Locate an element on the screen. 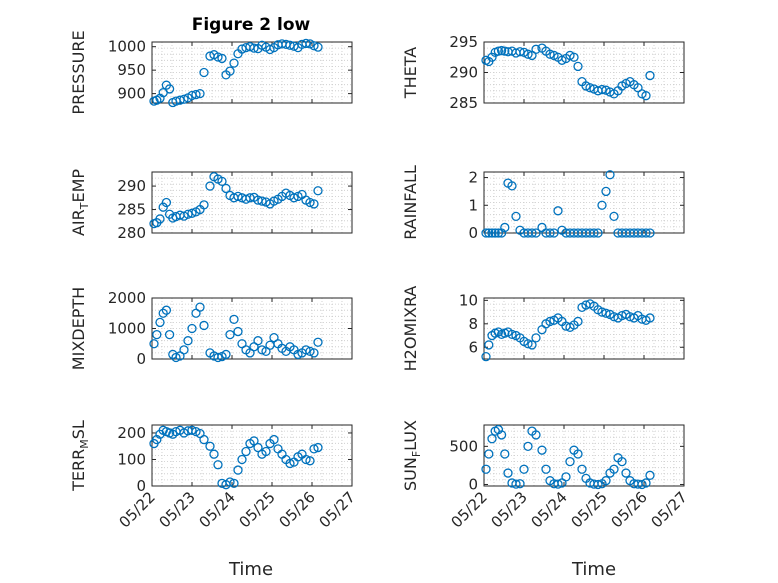  y-tick-label: 285 is located at coordinates (131, 210).